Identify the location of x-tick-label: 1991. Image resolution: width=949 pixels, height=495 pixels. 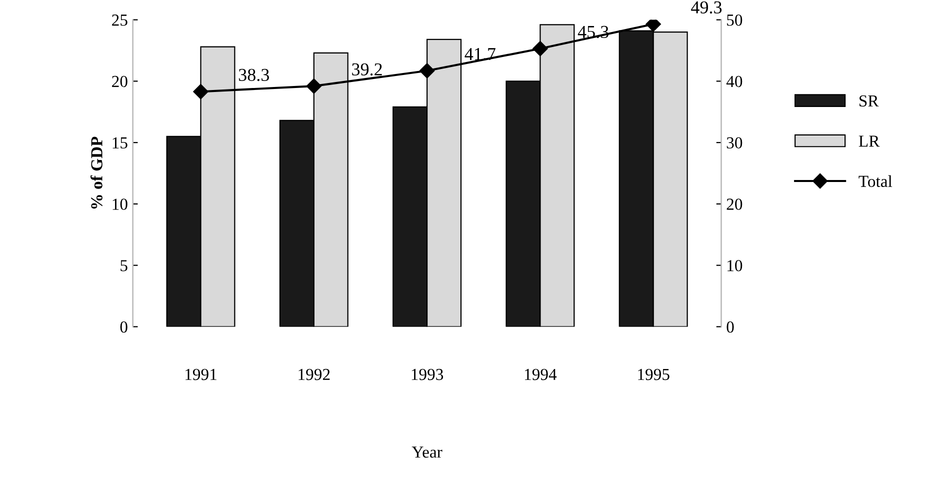
(201, 374).